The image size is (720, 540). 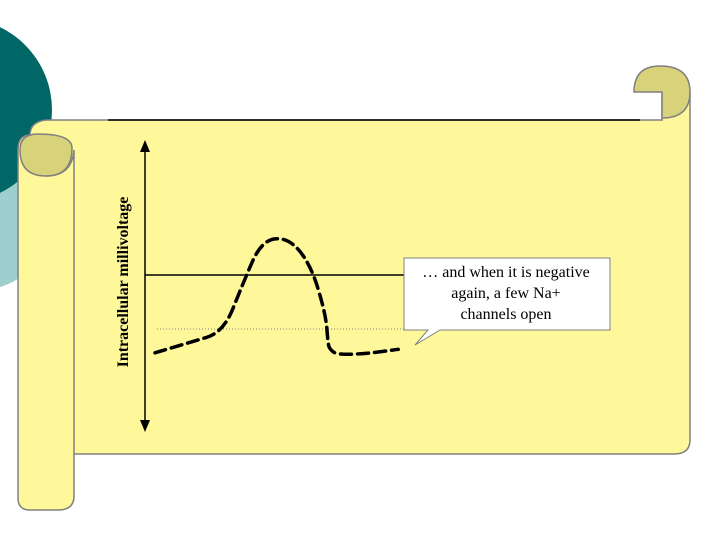 I want to click on callout, so click(x=507, y=301).